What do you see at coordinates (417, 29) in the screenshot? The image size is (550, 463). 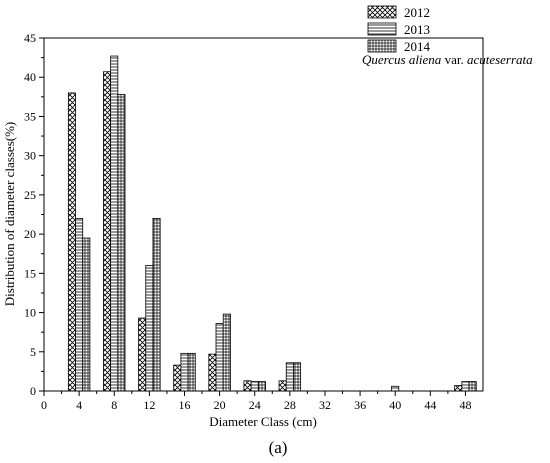 I see `legend-label-2013: 2013` at bounding box center [417, 29].